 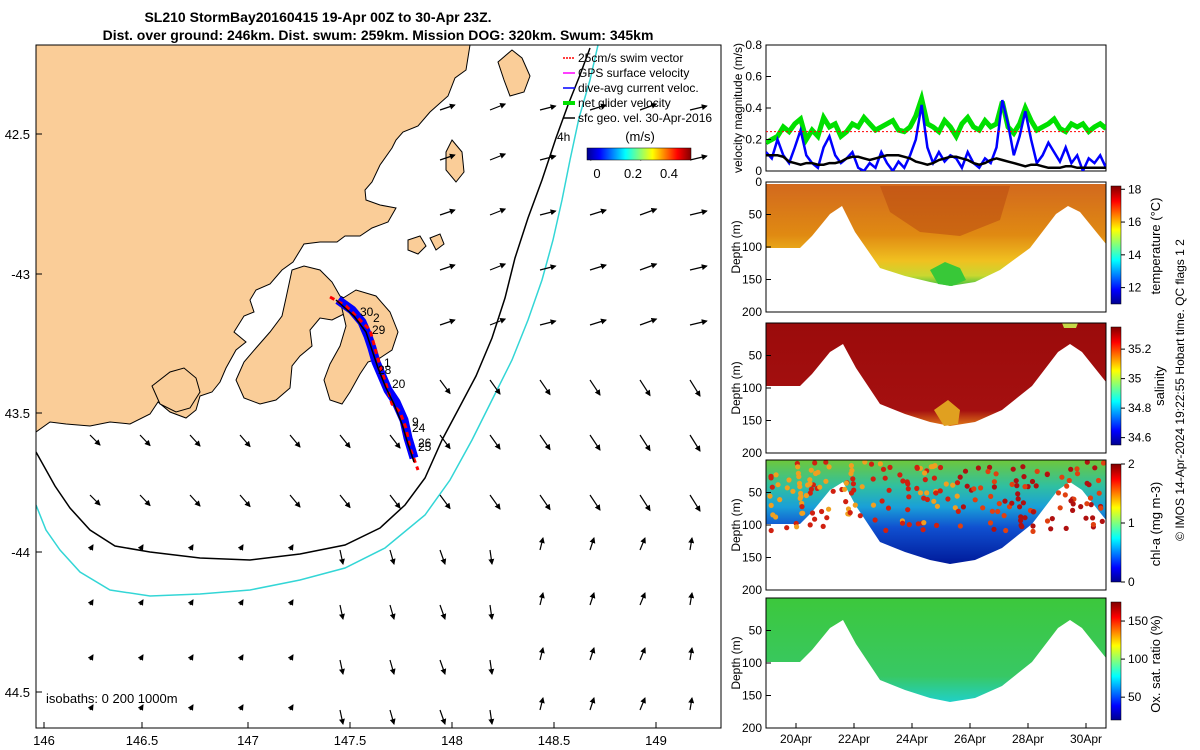 I want to click on temperature-dark-band, so click(x=945, y=211).